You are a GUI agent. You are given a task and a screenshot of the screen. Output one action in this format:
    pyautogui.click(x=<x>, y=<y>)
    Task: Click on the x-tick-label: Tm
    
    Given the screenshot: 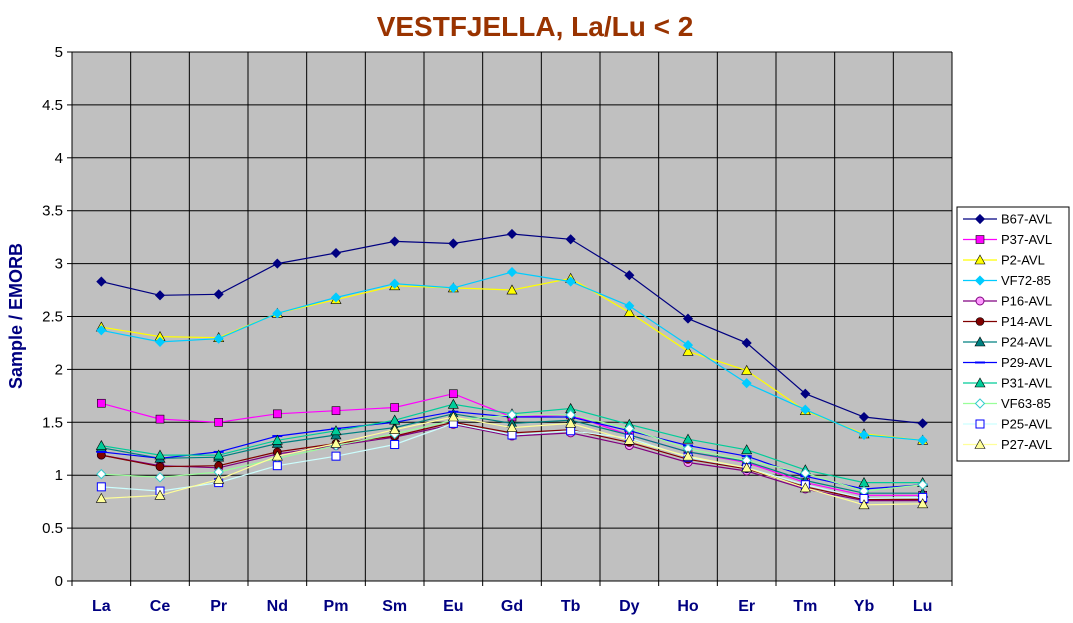 What is the action you would take?
    pyautogui.click(x=805, y=606)
    